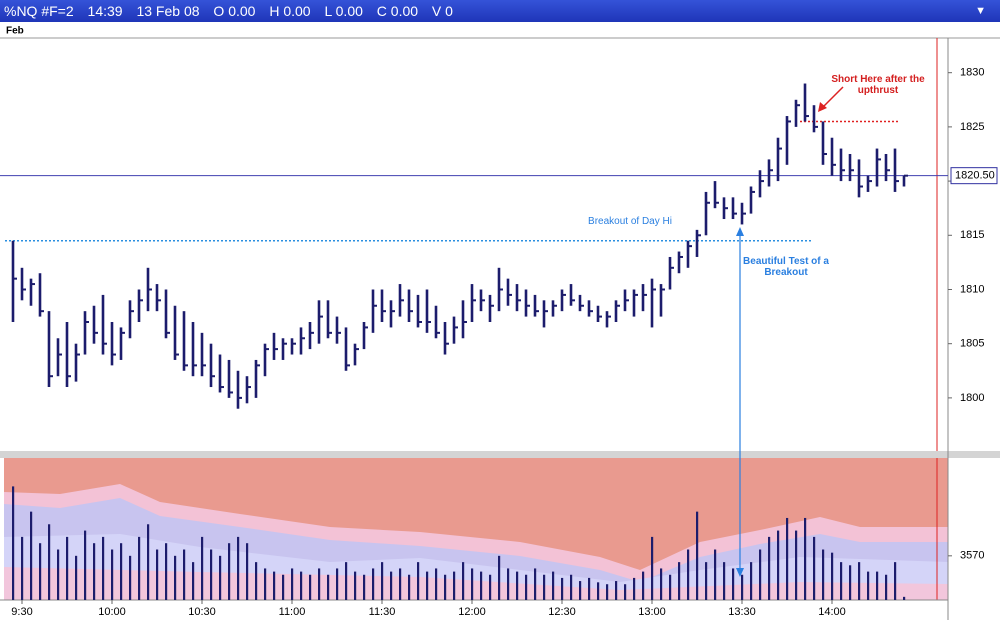 Image resolution: width=1000 pixels, height=620 pixels. I want to click on x-tick-label: 13:30, so click(742, 612).